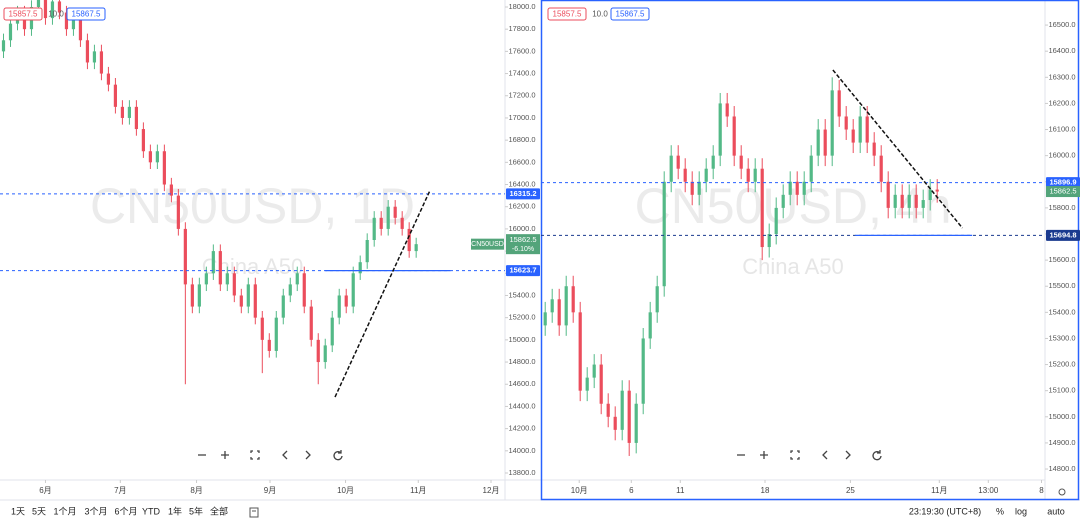 The image size is (1080, 523). What do you see at coordinates (1061, 285) in the screenshot?
I see `y-tick-label: 15500.0` at bounding box center [1061, 285].